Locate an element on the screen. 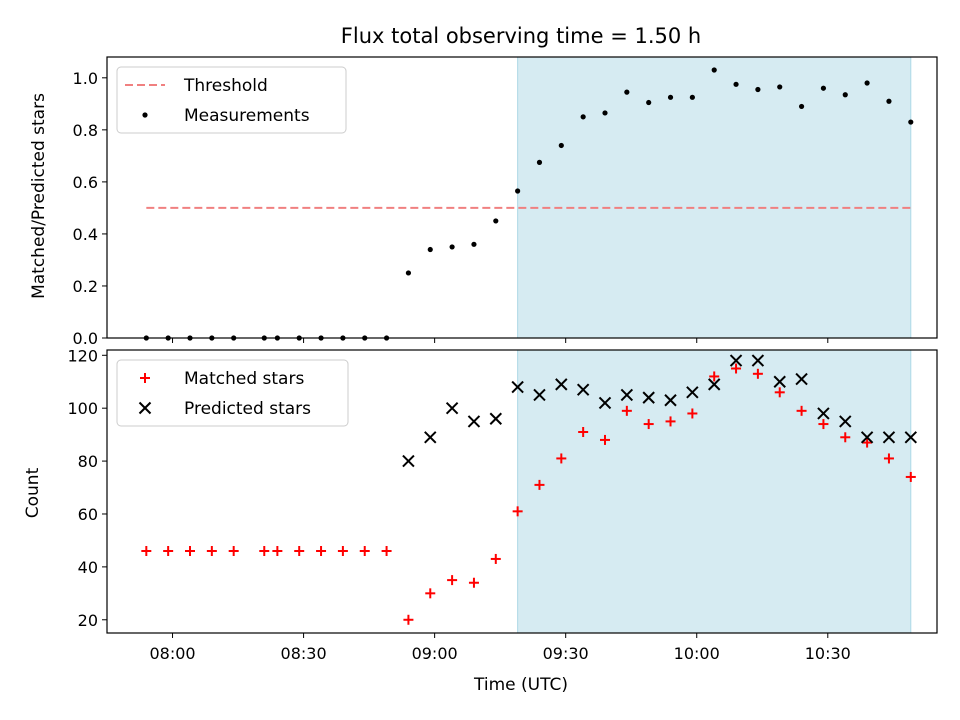  y-tick-label: 120 is located at coordinates (82, 355).